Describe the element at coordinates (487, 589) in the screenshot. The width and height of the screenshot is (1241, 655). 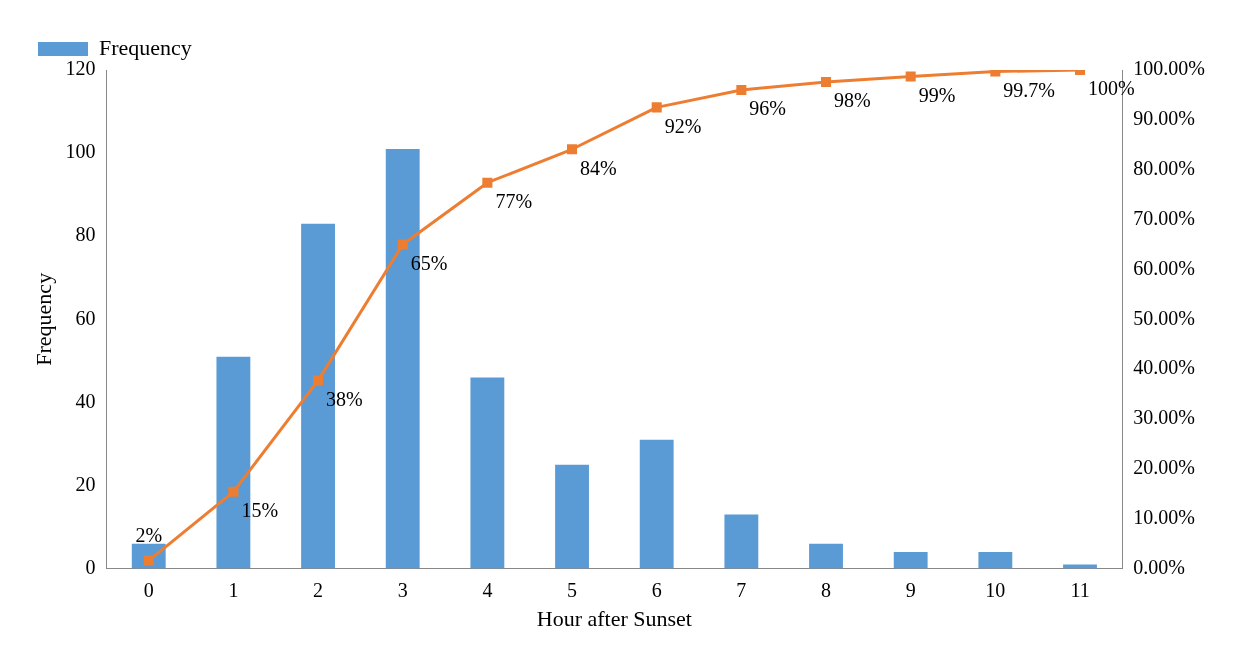
I see `x-tick-label: 4` at that location.